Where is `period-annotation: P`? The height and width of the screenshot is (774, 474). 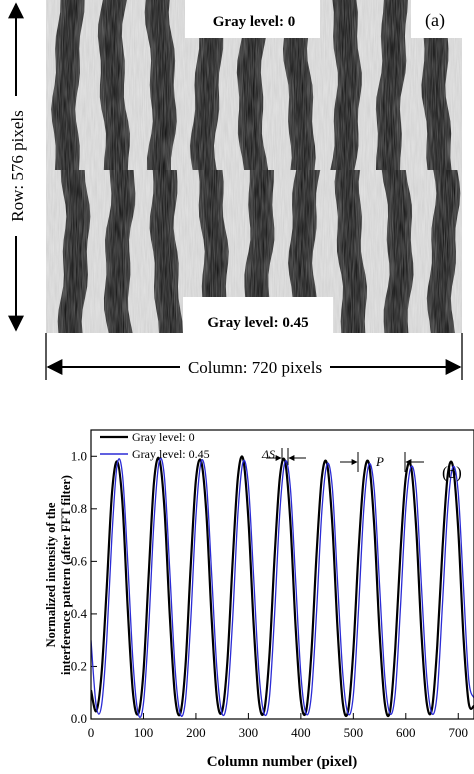
period-annotation: P is located at coordinates (382, 462).